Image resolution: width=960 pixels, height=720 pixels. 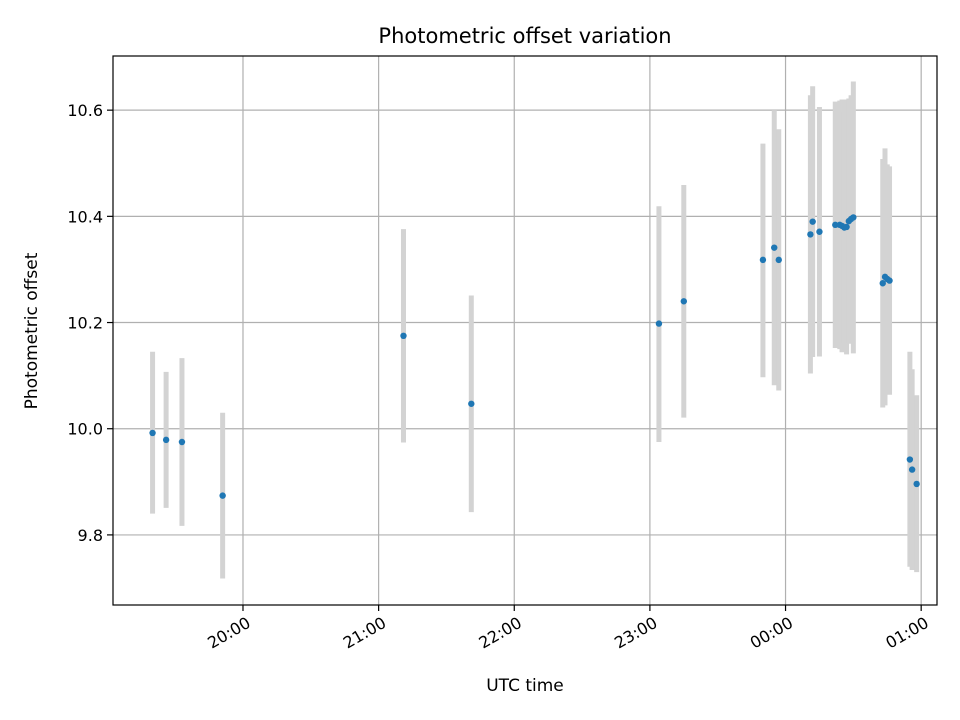 I want to click on x-axis-label: UTC time, so click(x=525, y=686).